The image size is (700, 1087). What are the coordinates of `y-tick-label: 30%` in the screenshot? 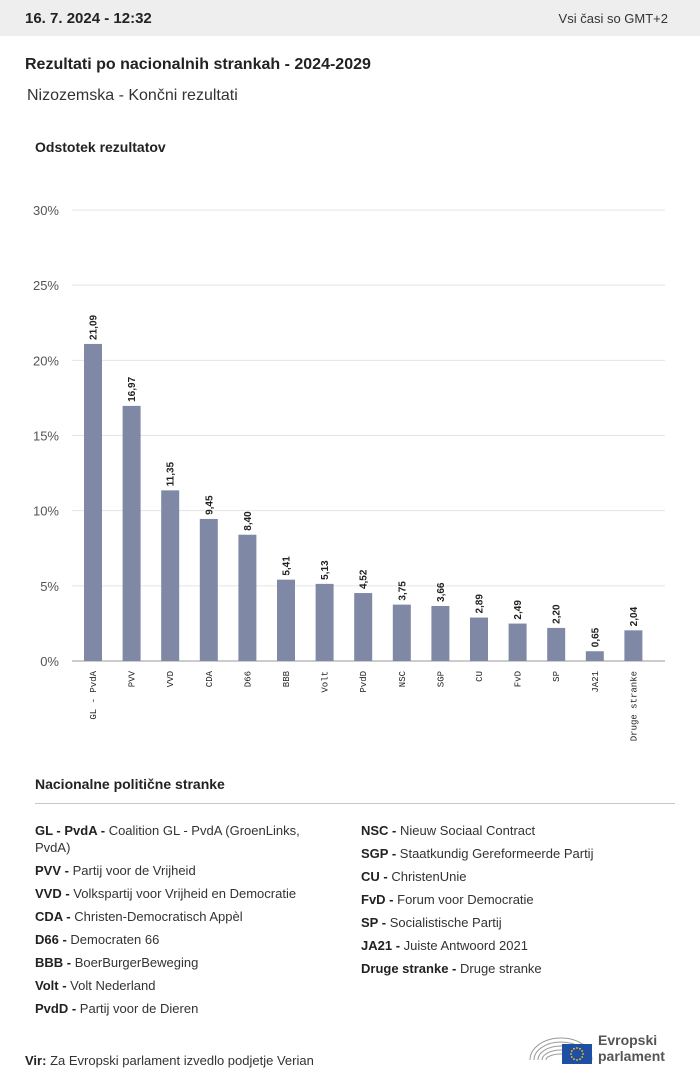 It's located at (46, 210).